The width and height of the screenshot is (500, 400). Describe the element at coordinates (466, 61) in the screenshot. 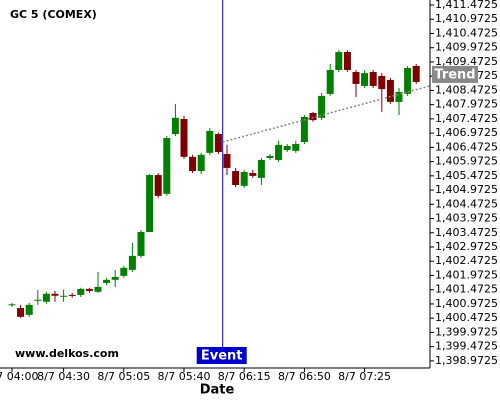

I see `y-tick-label: 1,409.4725` at that location.